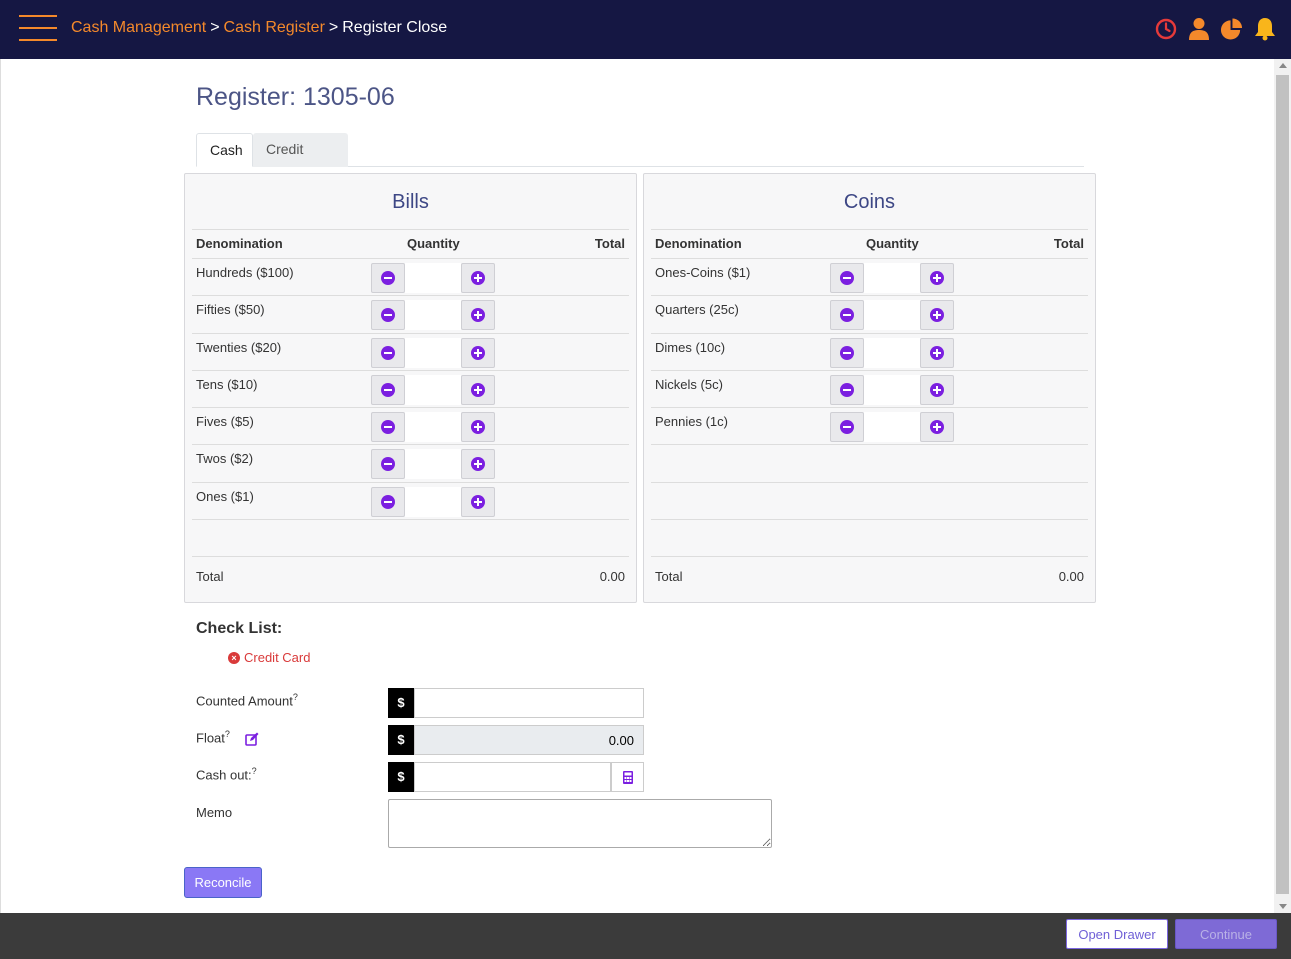 The image size is (1291, 959). I want to click on denomination-label: Twos ($2), so click(225, 459).